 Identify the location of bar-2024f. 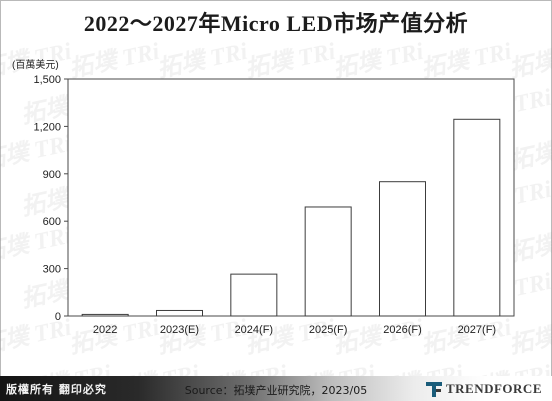
(254, 295).